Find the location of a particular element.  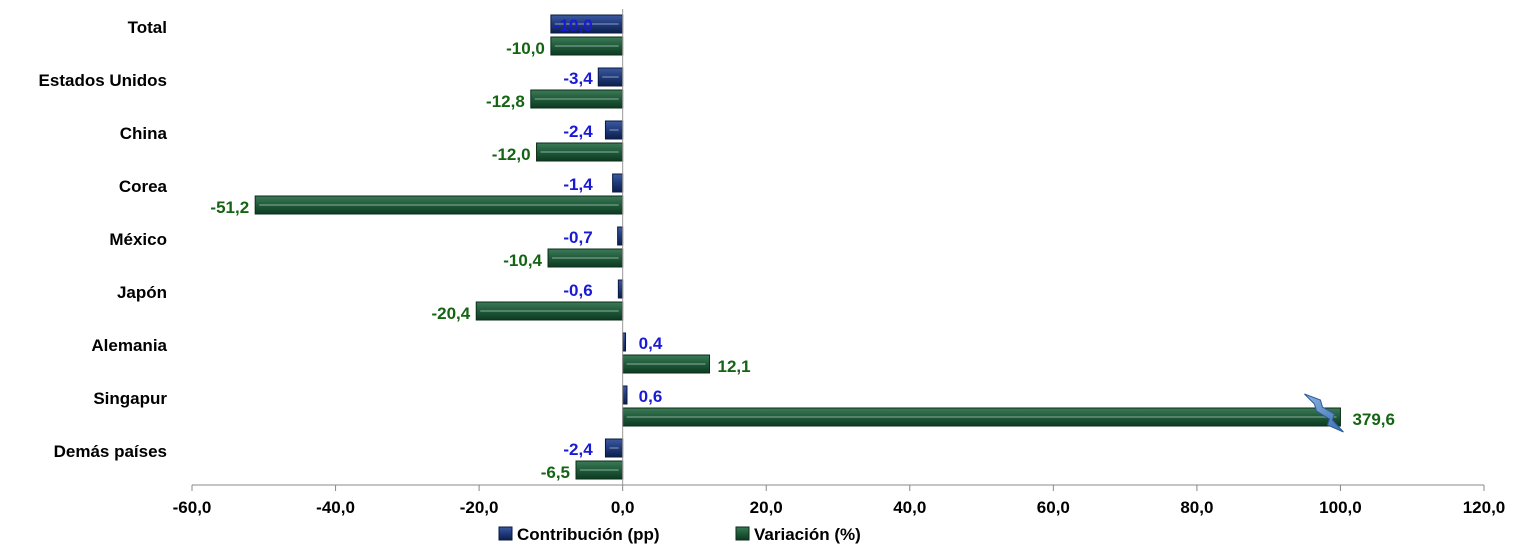

legend-swatch-contribucion is located at coordinates (505, 533).